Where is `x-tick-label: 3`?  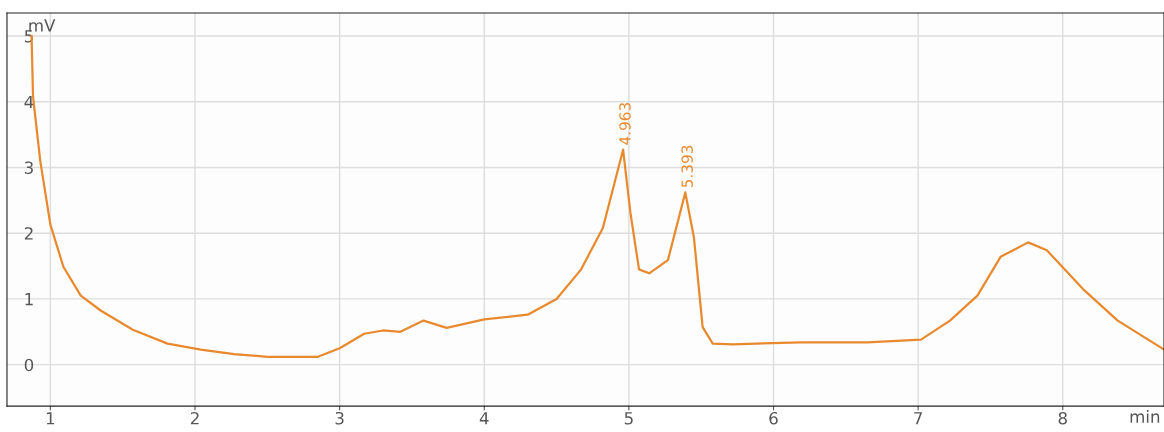
x-tick-label: 3 is located at coordinates (339, 418).